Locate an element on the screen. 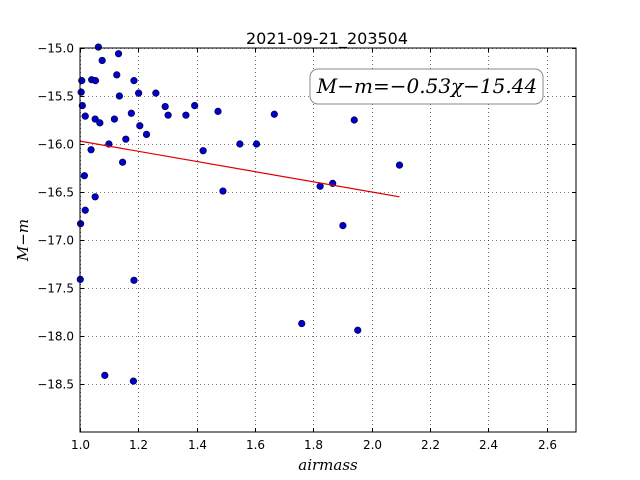 The width and height of the screenshot is (640, 480). y-axis-label: M−m is located at coordinates (23, 240).